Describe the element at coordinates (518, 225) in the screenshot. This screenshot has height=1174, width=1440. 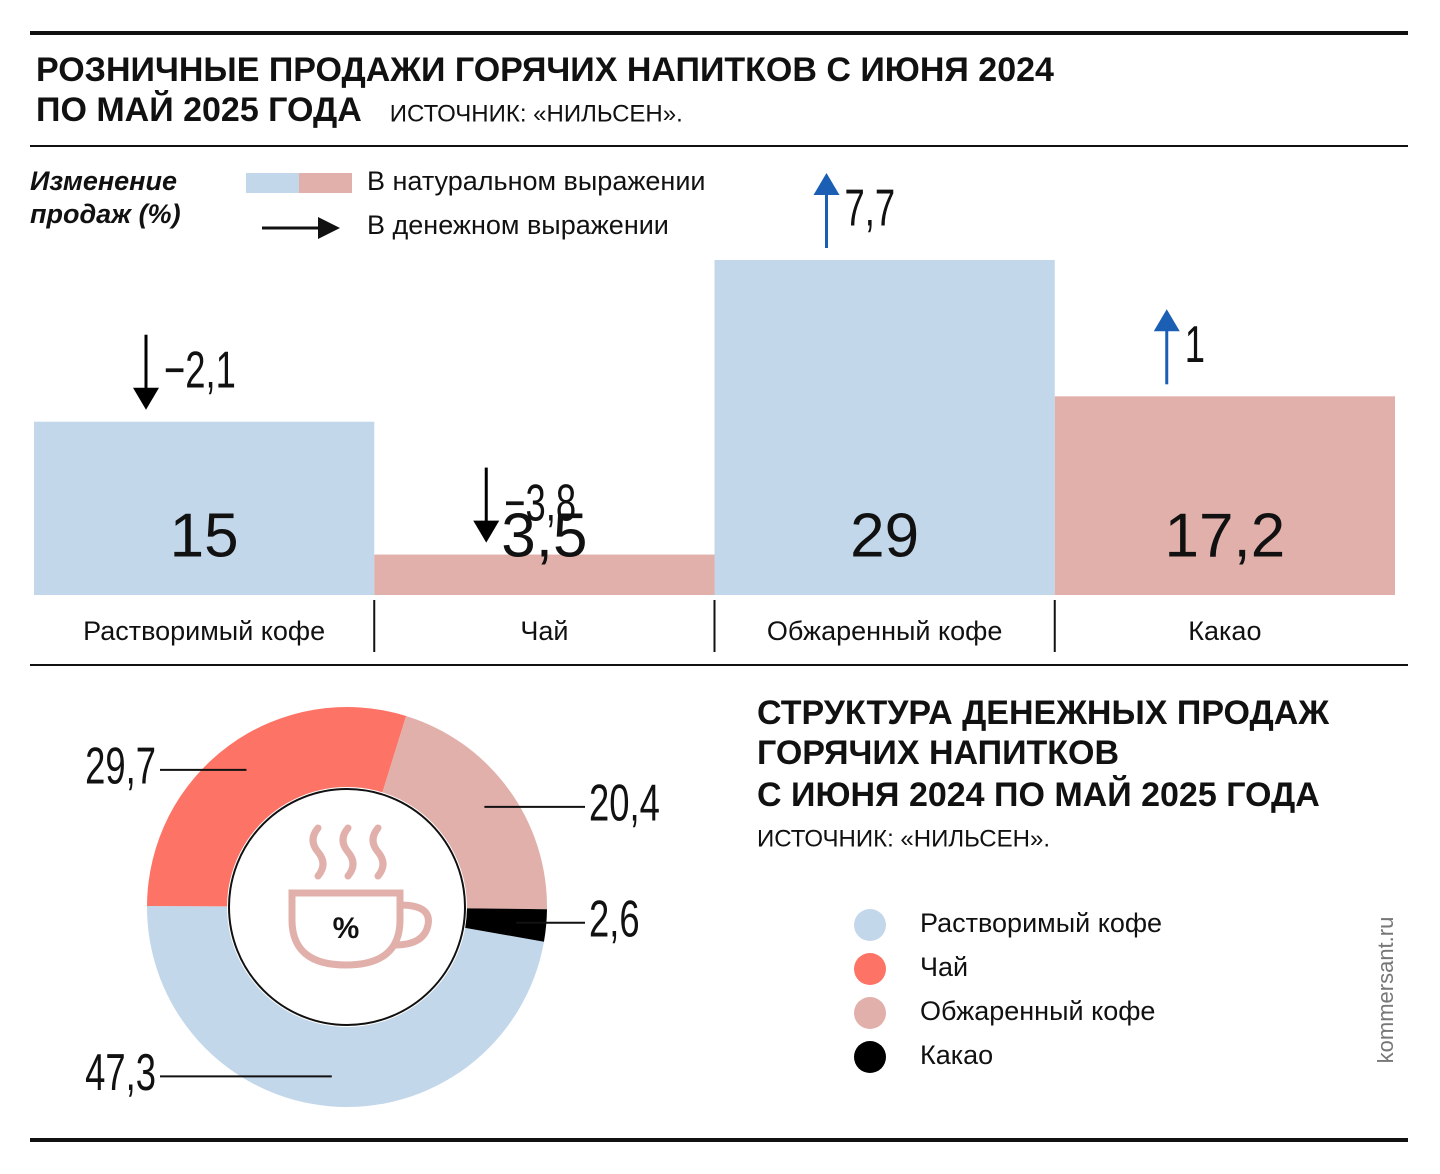
I see `legend-label: В денежном выражении` at that location.